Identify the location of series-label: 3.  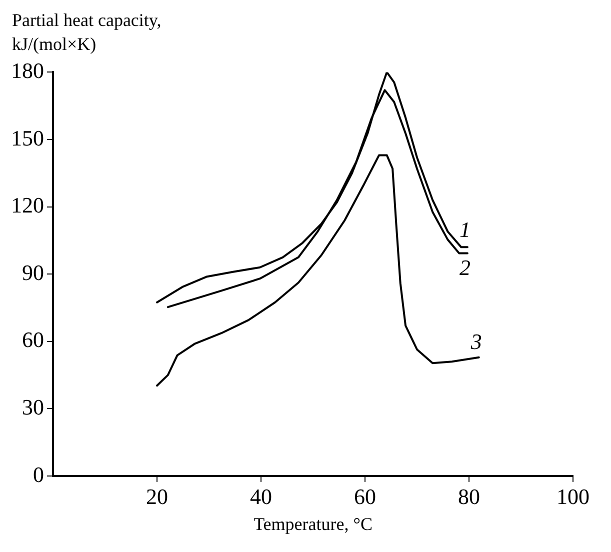
(476, 341).